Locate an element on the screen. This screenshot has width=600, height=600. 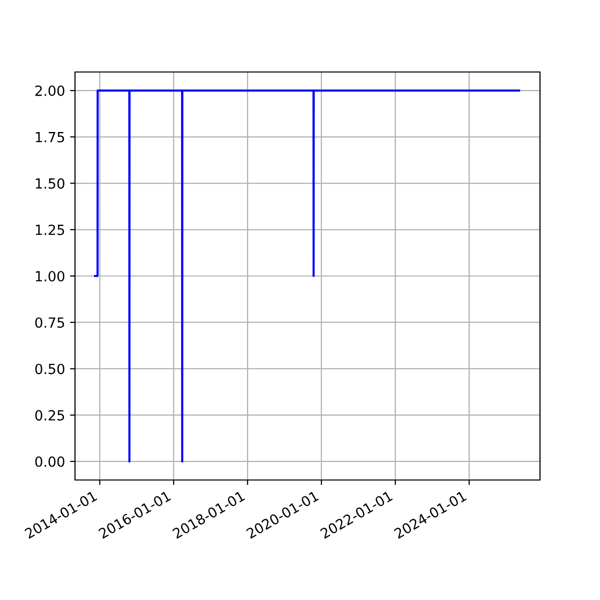
y-tick-label: 1.25 is located at coordinates (50, 230).